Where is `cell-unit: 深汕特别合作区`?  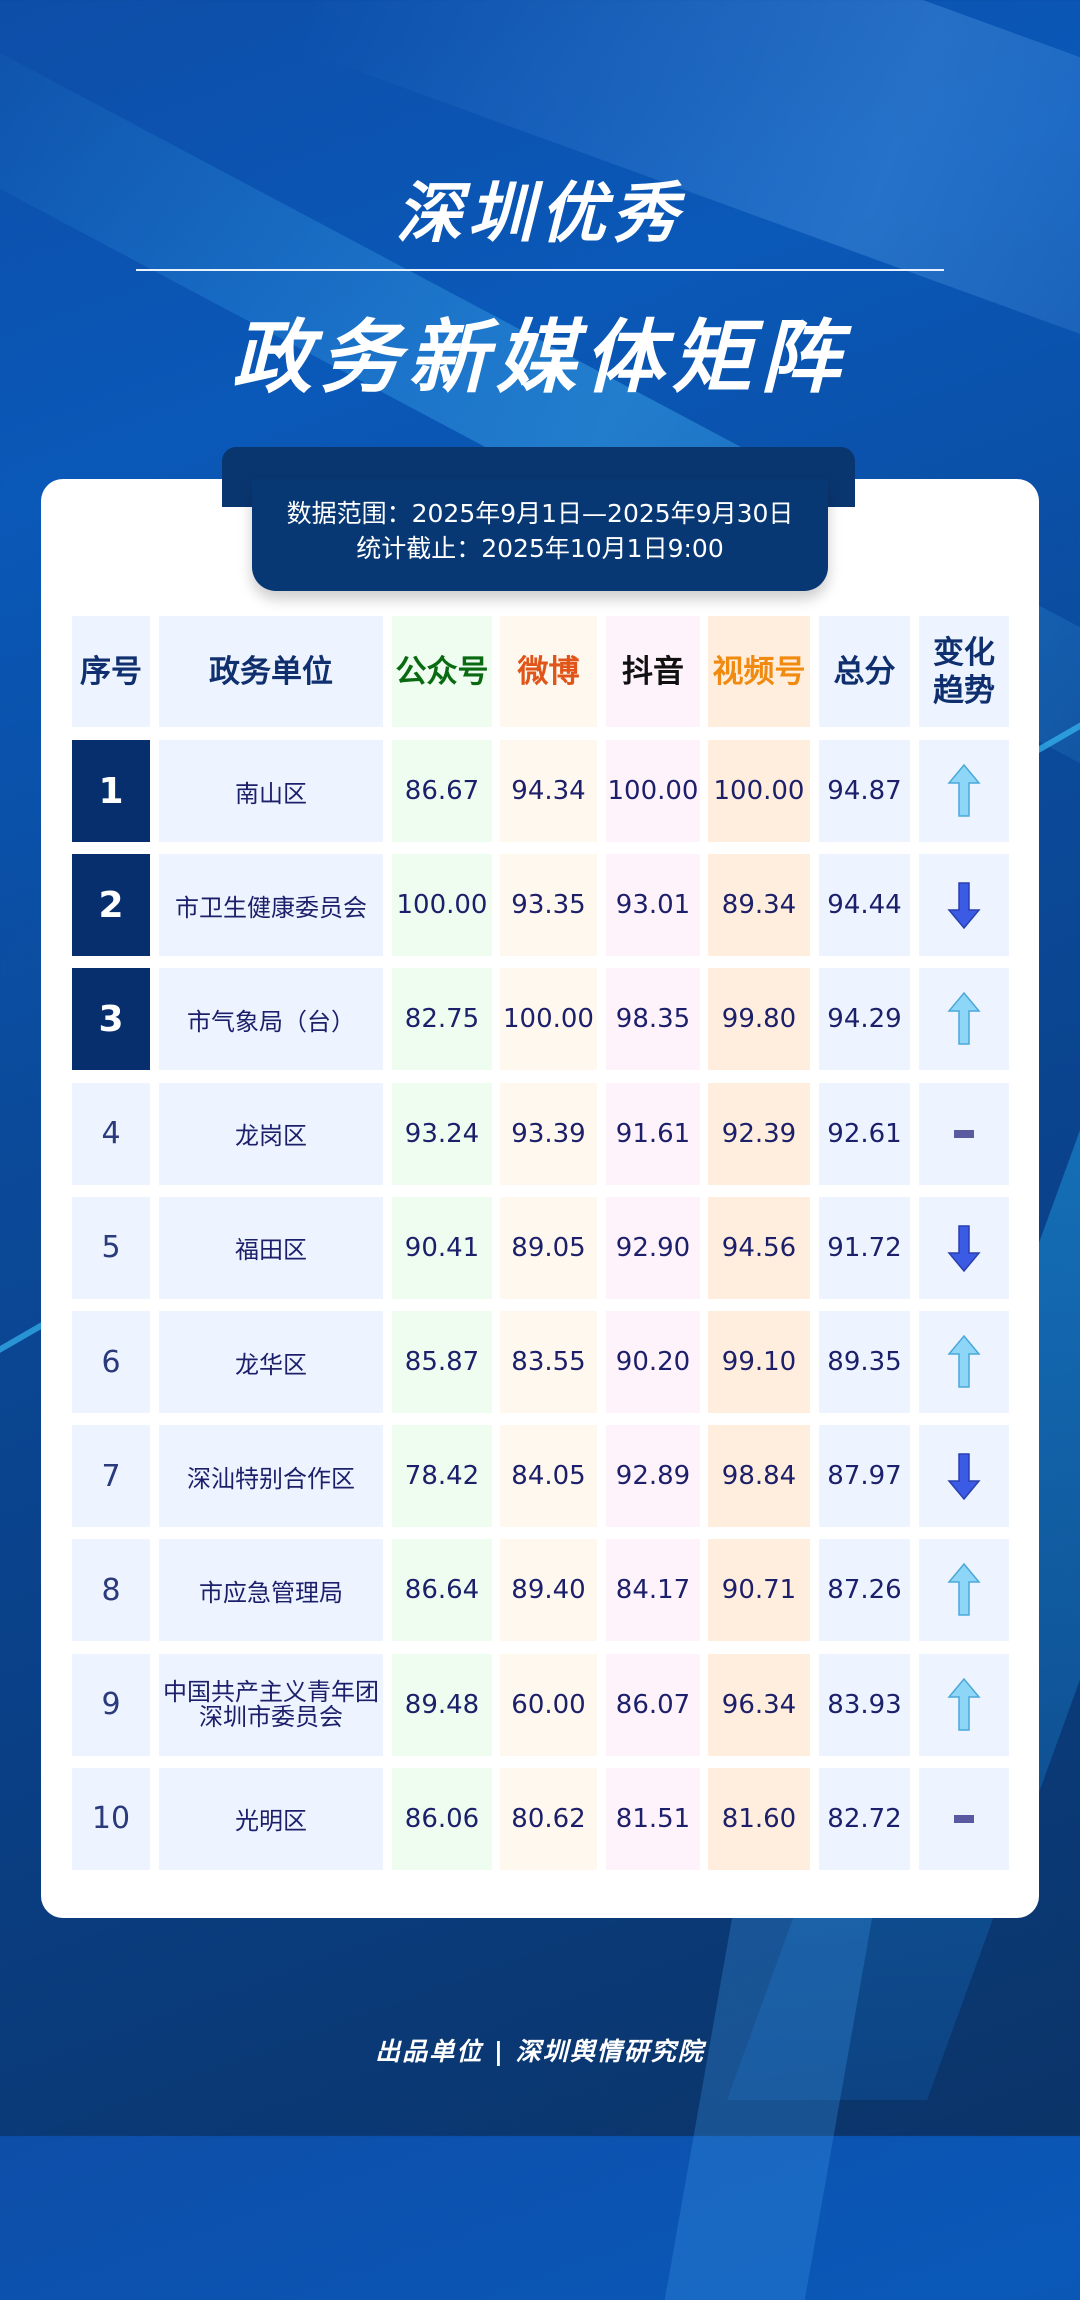 cell-unit: 深汕特别合作区 is located at coordinates (271, 1476).